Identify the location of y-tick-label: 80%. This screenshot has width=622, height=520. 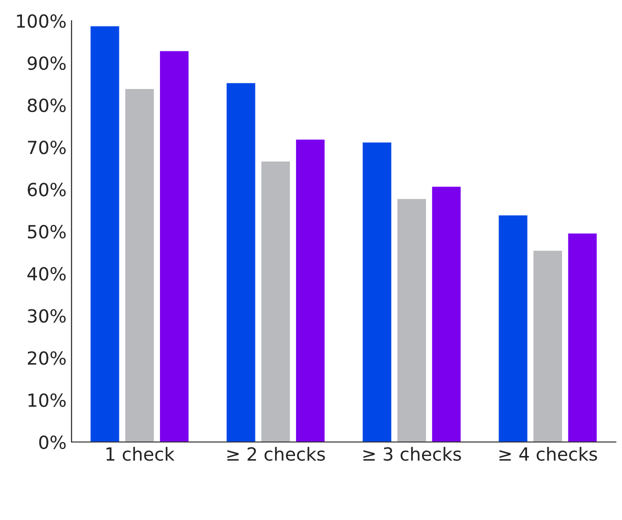
(47, 105).